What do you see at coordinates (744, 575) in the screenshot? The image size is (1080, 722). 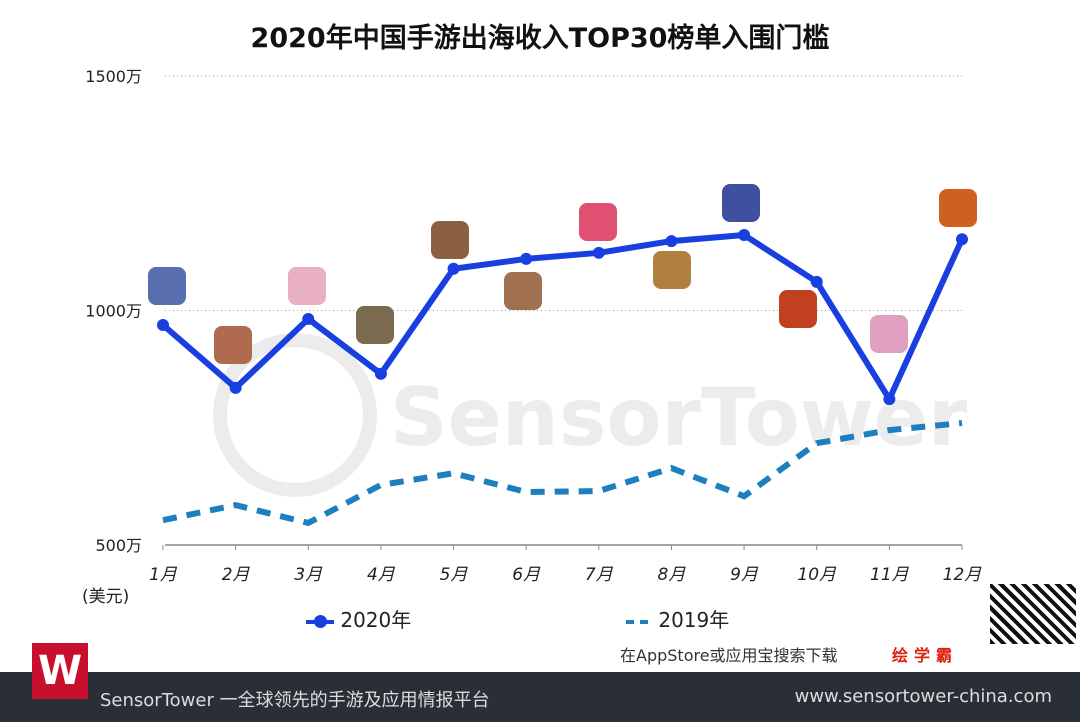 I see `x-tick-label: 9月` at bounding box center [744, 575].